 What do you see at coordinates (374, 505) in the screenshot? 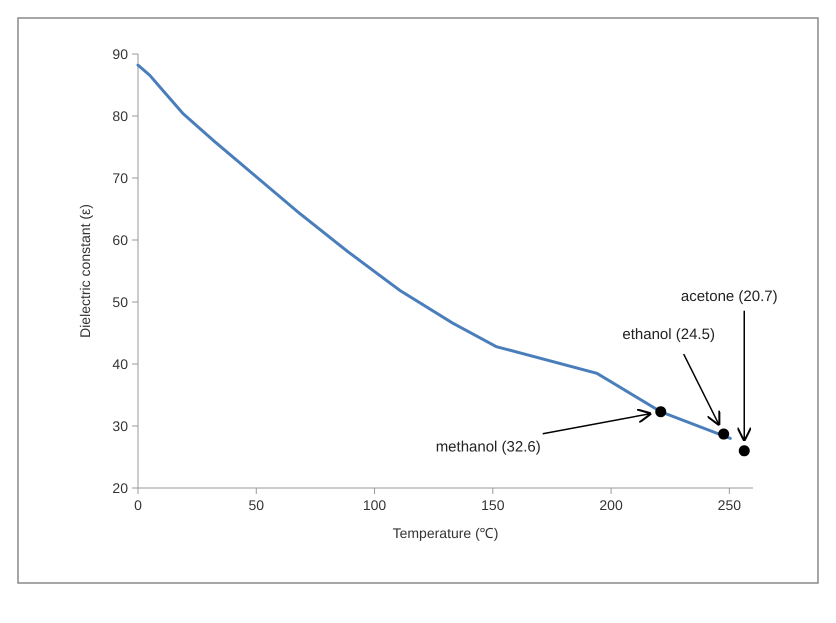
I see `x-tick-label: 100` at bounding box center [374, 505].